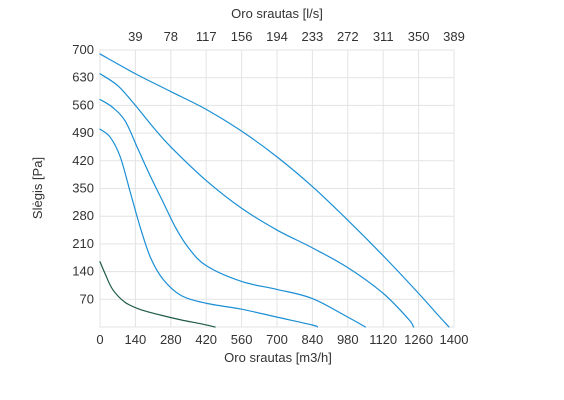 The image size is (564, 400). I want to click on x2-tick-label: 39, so click(135, 36).